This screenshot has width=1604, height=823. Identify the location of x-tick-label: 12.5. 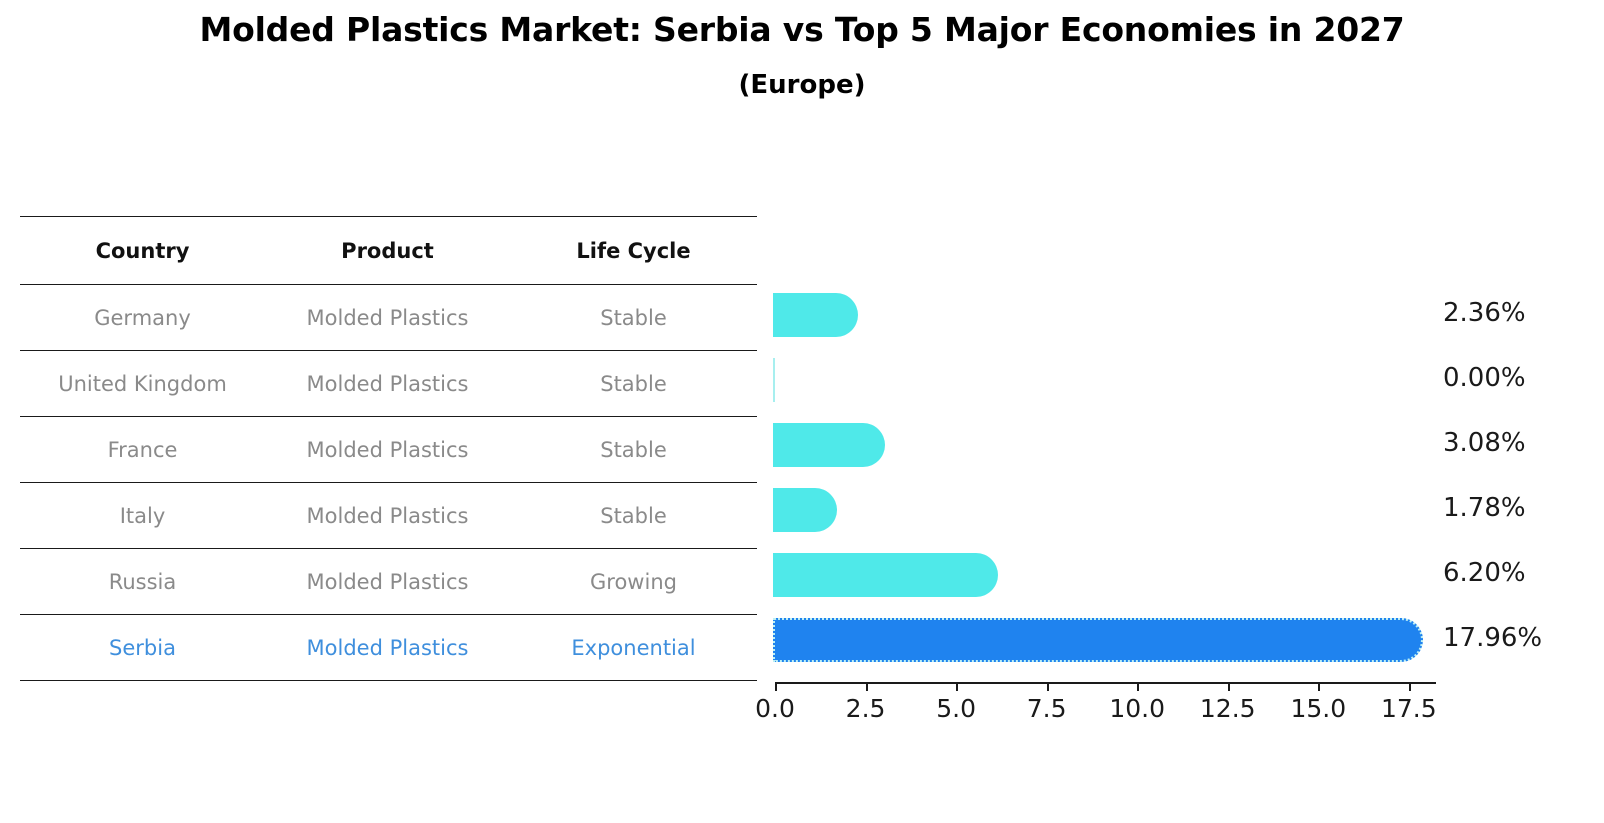
(1227, 708).